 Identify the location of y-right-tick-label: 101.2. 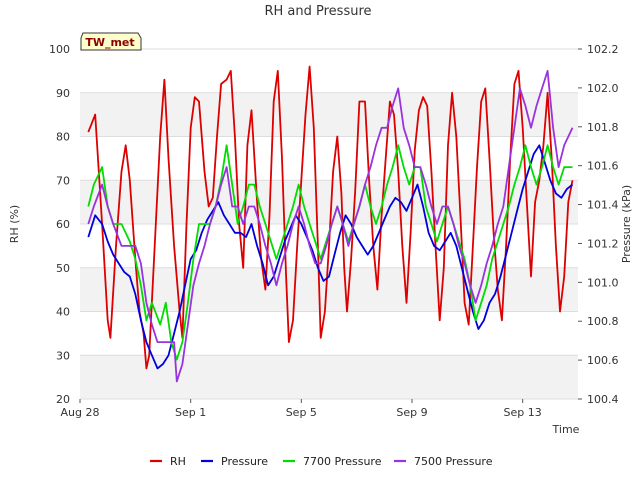
(603, 243).